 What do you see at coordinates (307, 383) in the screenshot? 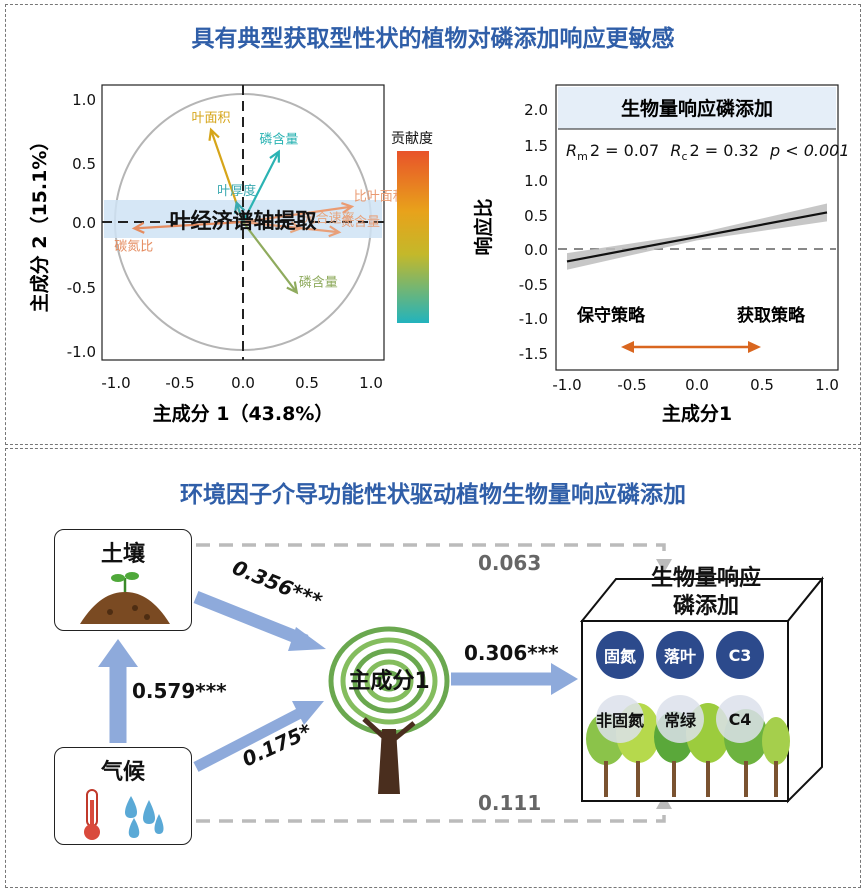
I see `pca-xtick: 0.5` at bounding box center [307, 383].